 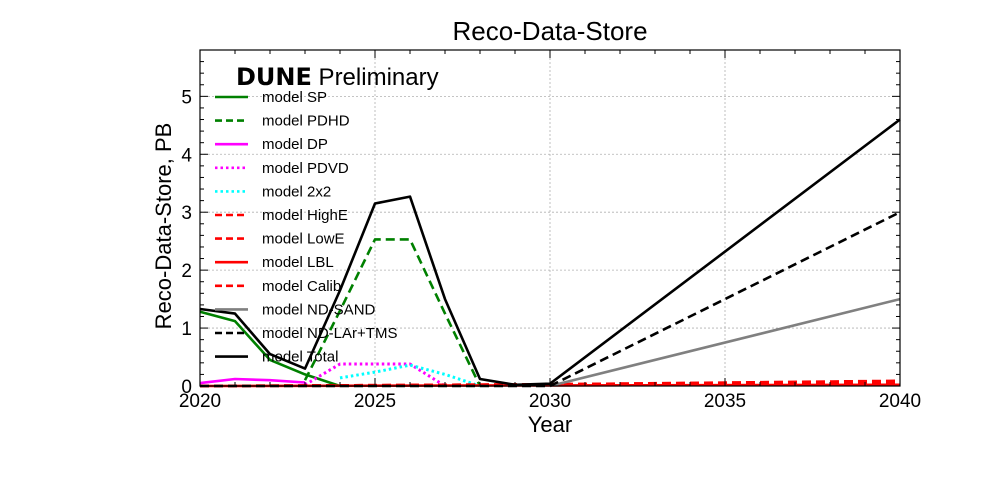 What do you see at coordinates (200, 401) in the screenshot?
I see `x-tick-label: 2020` at bounding box center [200, 401].